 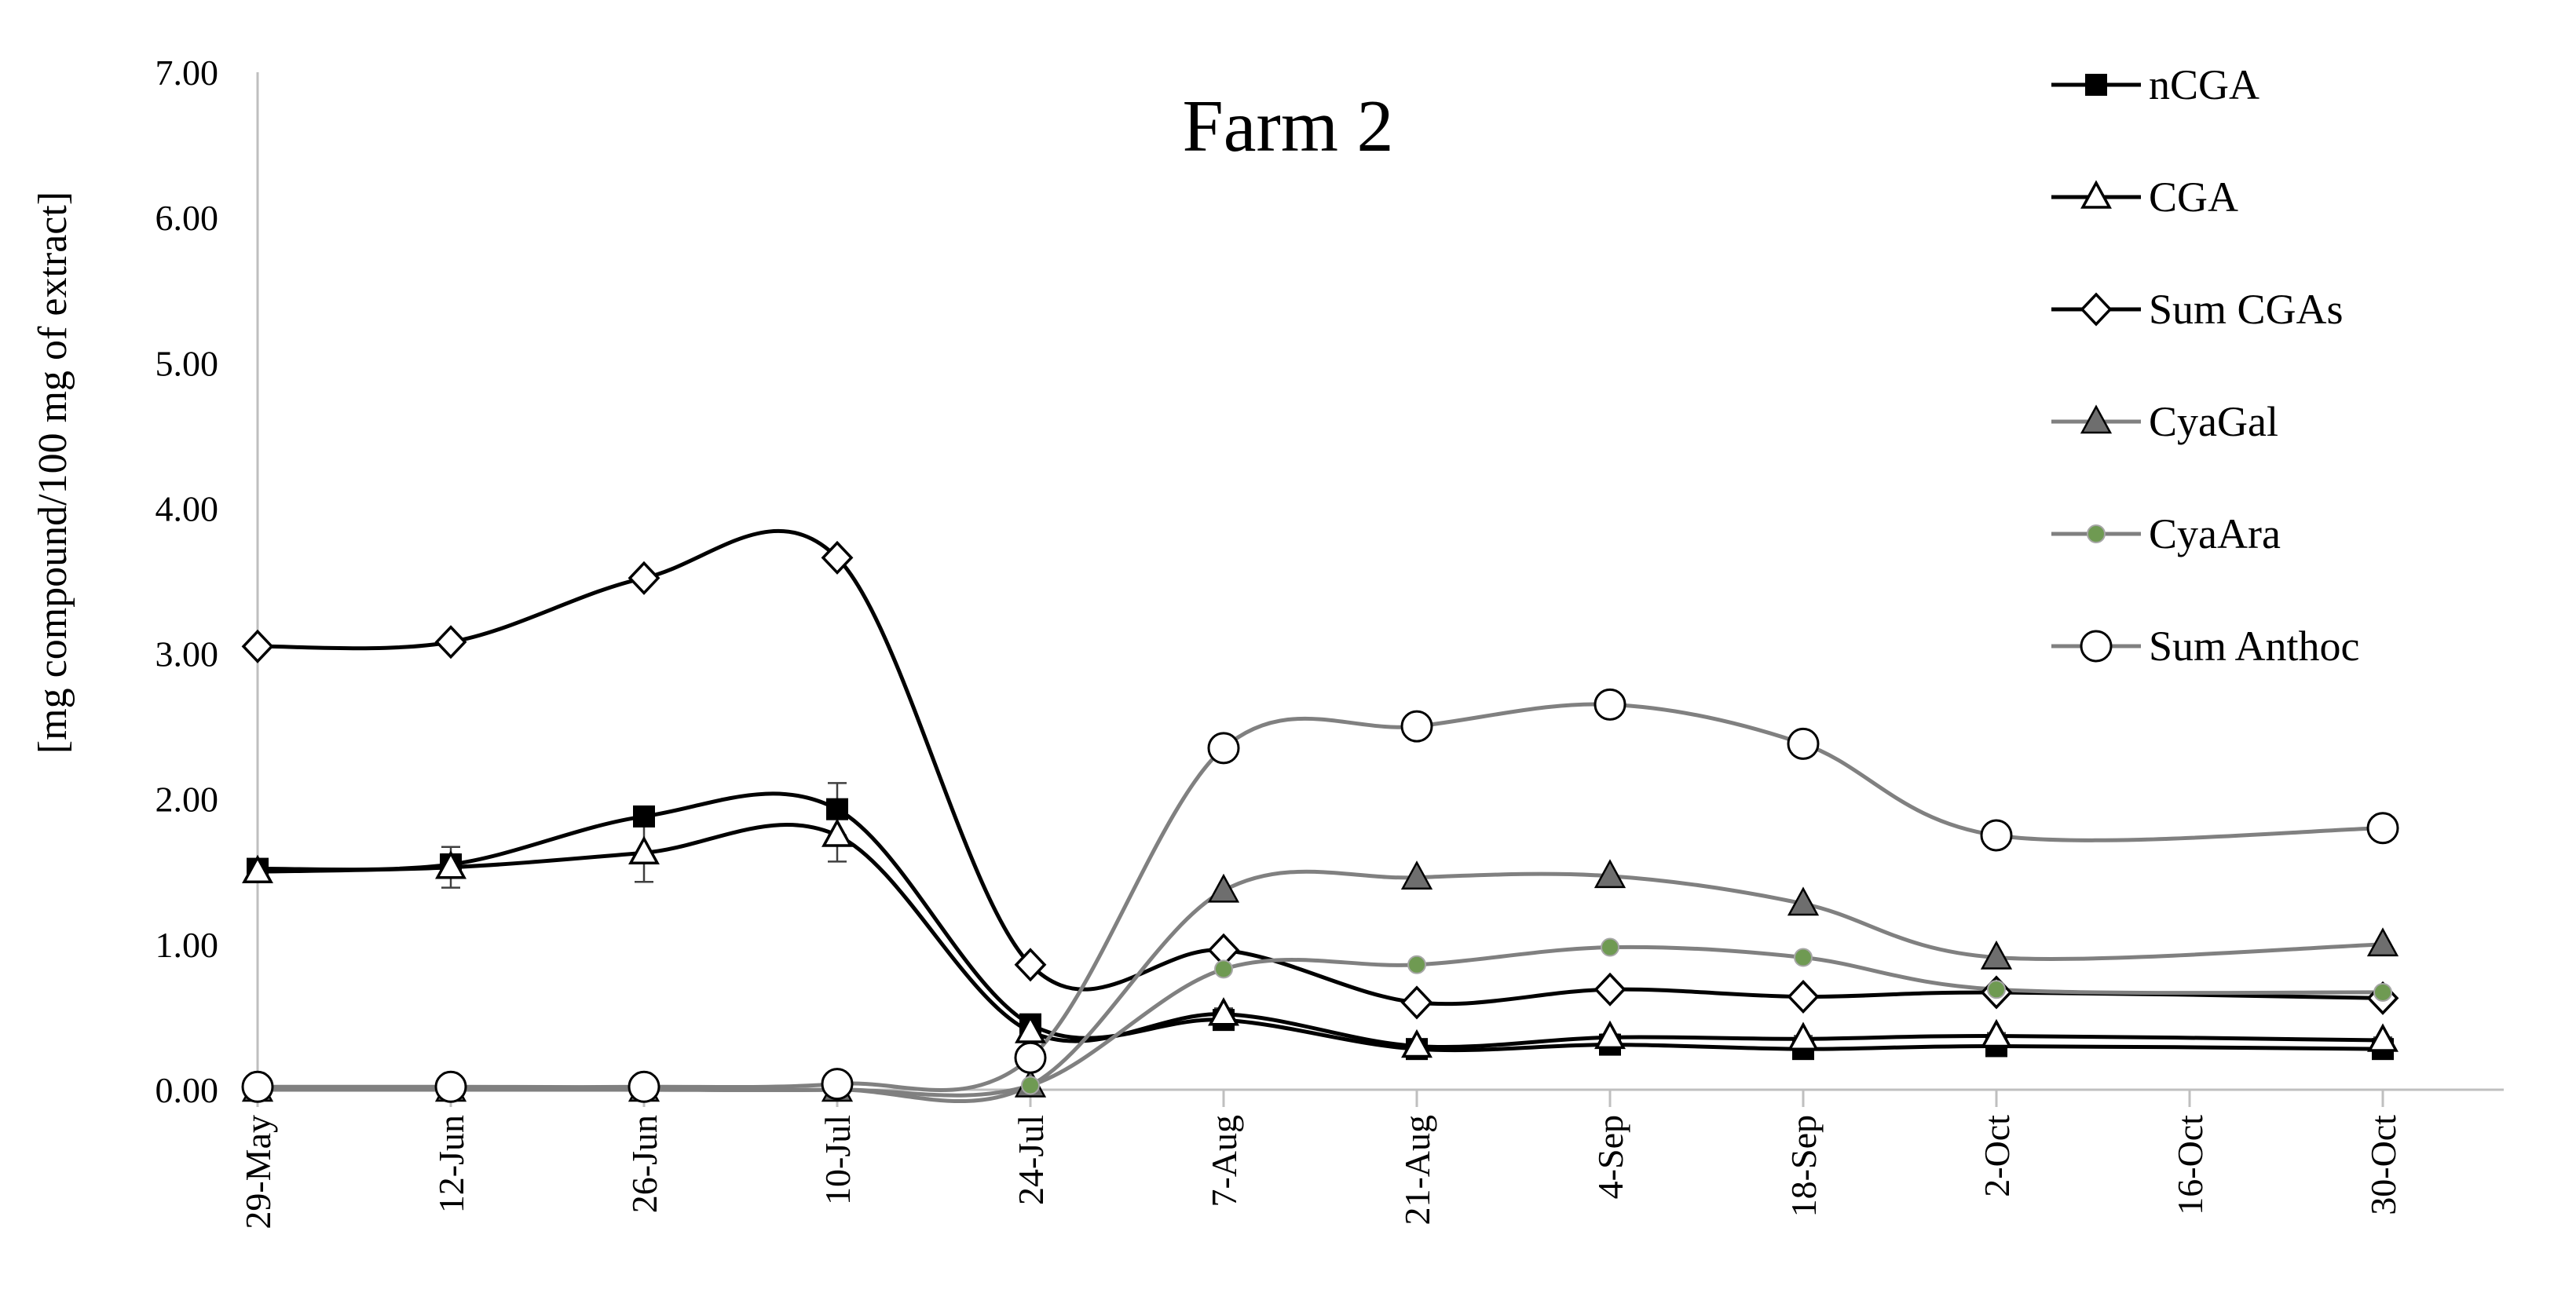 I want to click on x-tick-label: 18-Sep, so click(x=1804, y=1166).